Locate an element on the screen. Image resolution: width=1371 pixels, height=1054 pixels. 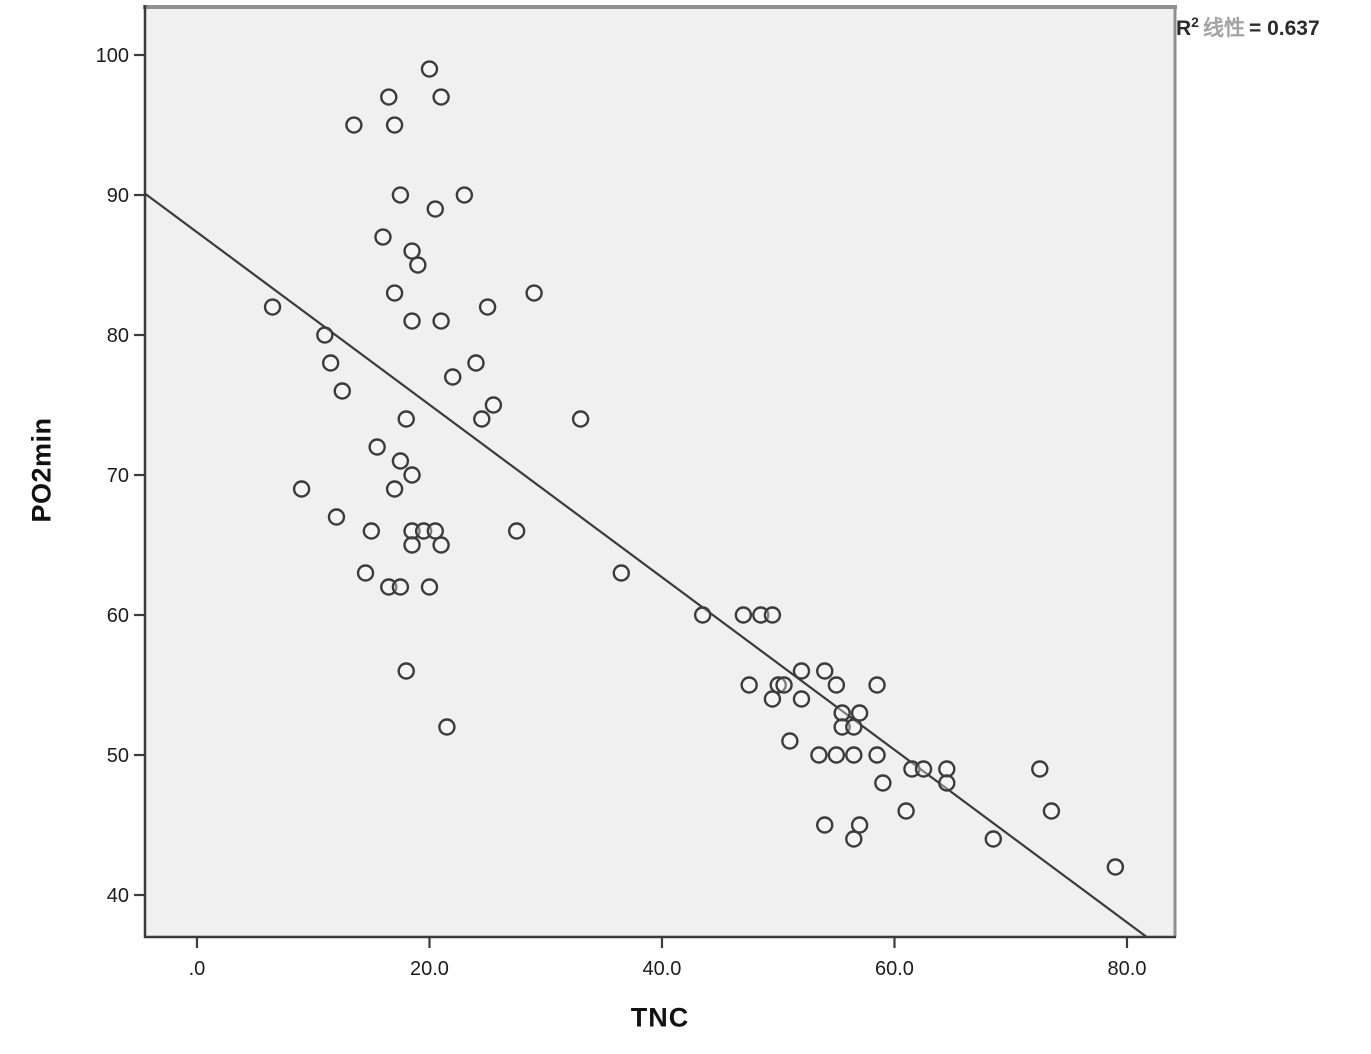
linear-label: 线性 is located at coordinates (1223, 28).